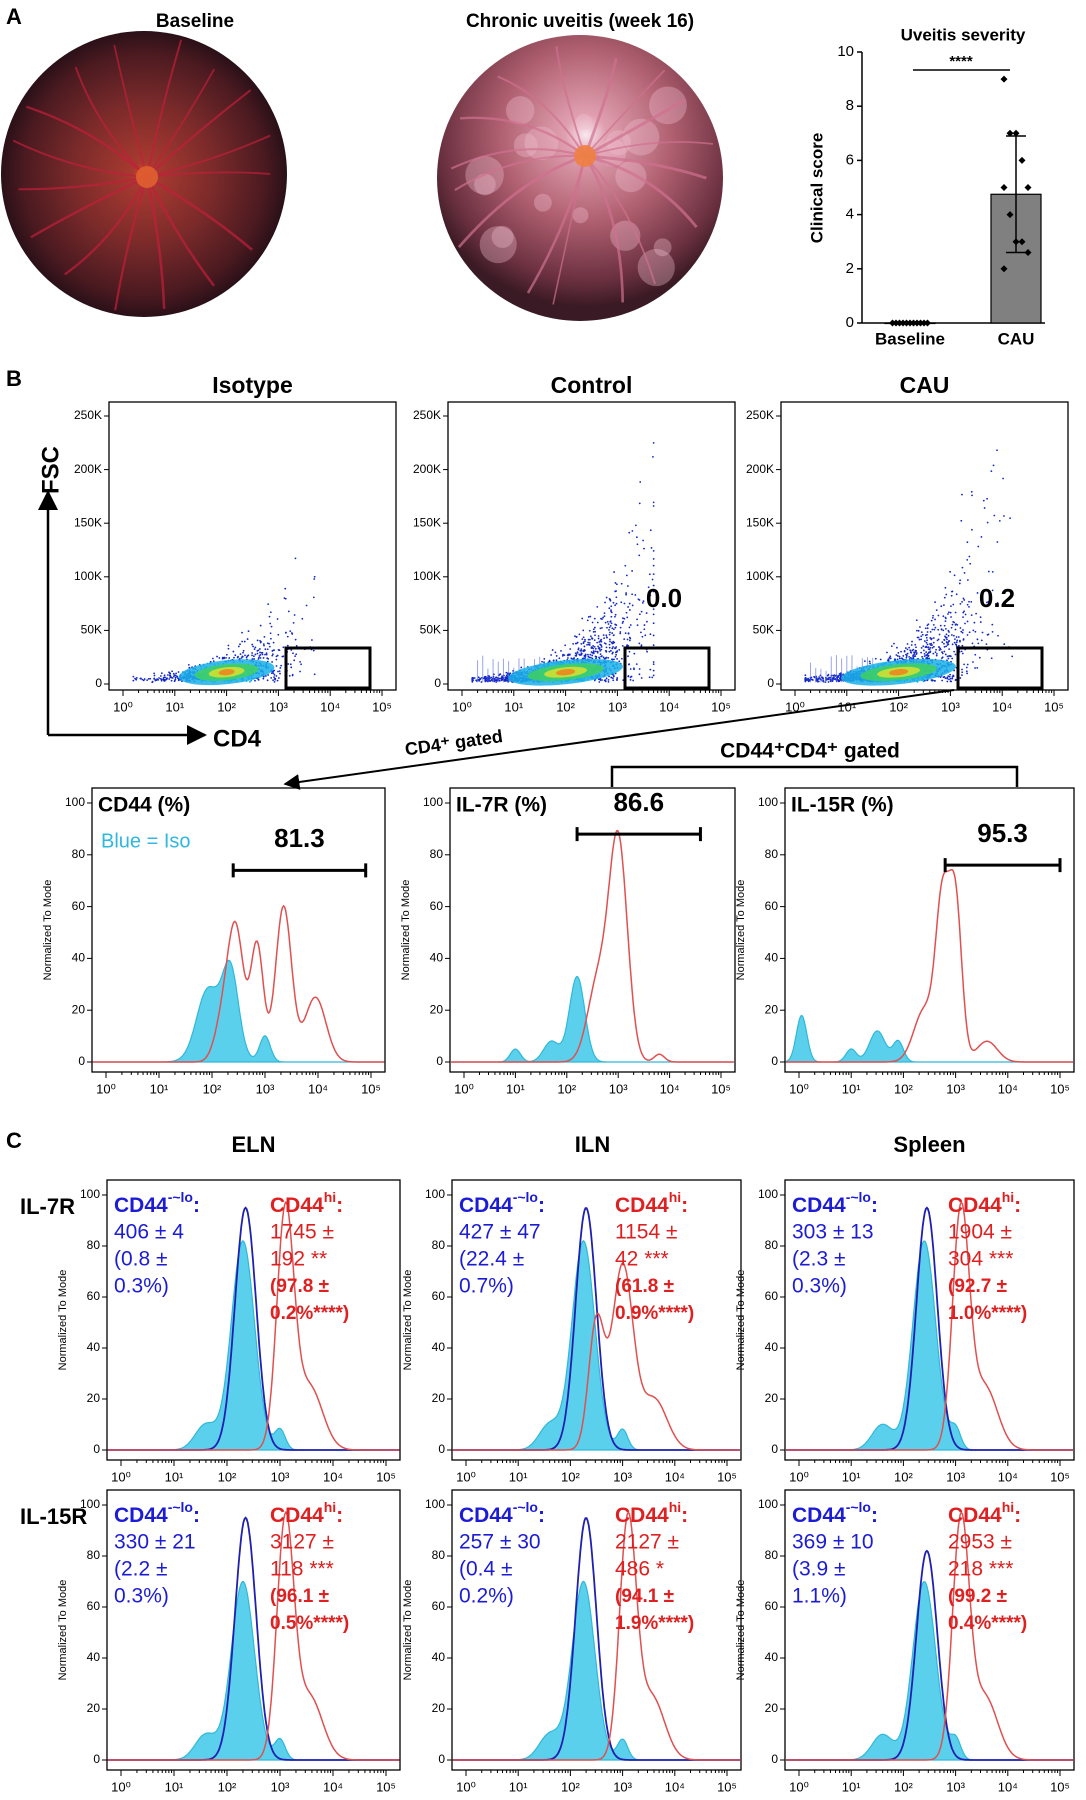 This screenshot has width=1086, height=1800. I want to click on lo-value: (0.4 ±, so click(486, 1569).